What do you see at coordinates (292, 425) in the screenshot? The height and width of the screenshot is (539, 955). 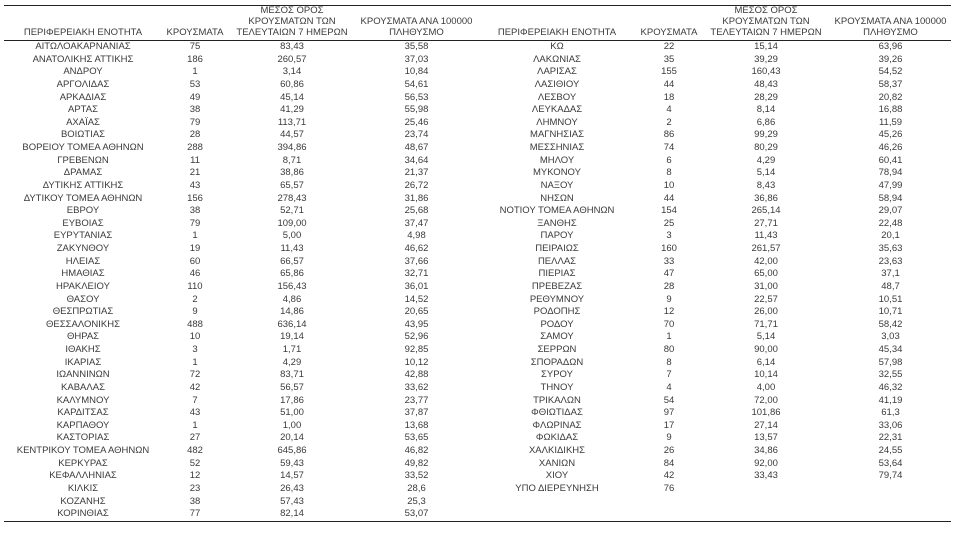 I see `cell-avg7: 1,00` at bounding box center [292, 425].